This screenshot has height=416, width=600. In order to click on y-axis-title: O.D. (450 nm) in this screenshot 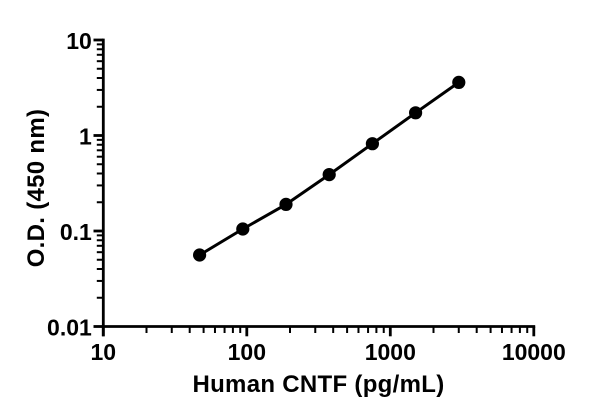, I will do `click(36, 188)`.